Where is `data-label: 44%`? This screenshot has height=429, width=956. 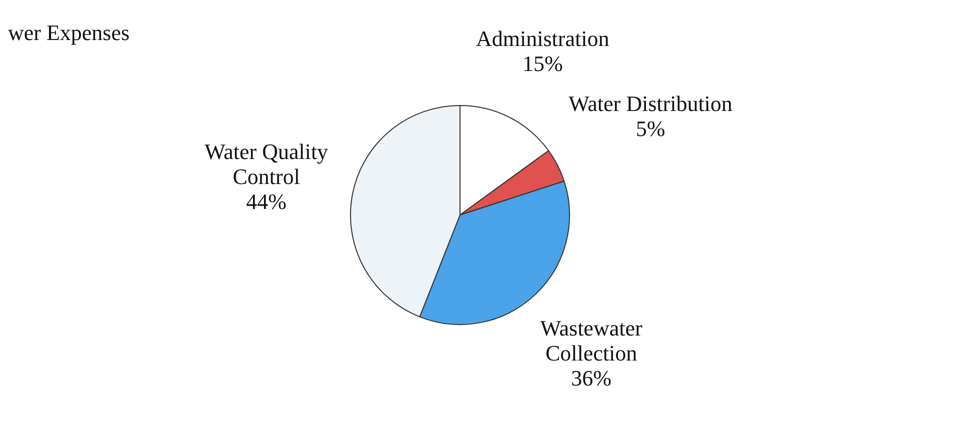
data-label: 44% is located at coordinates (266, 201).